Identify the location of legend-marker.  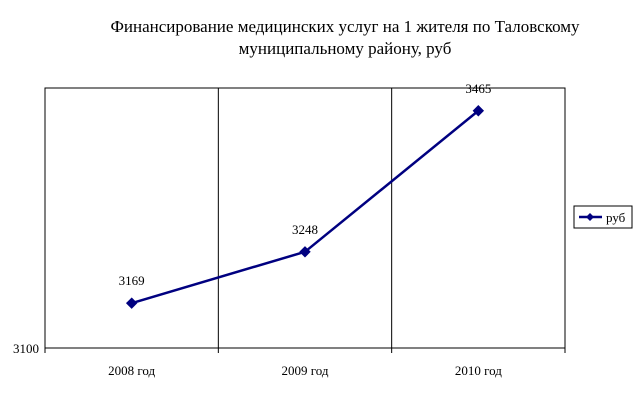
(590, 217).